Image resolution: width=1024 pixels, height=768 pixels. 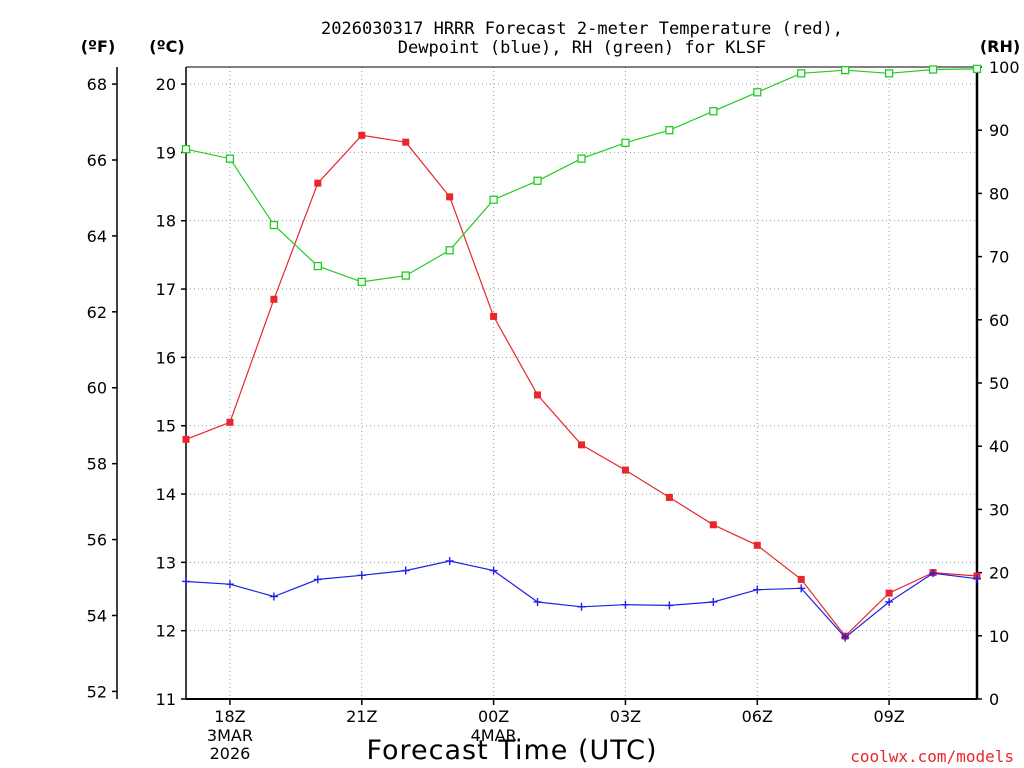 What do you see at coordinates (888, 716) in the screenshot?
I see `x-tick-label: 09Z` at bounding box center [888, 716].